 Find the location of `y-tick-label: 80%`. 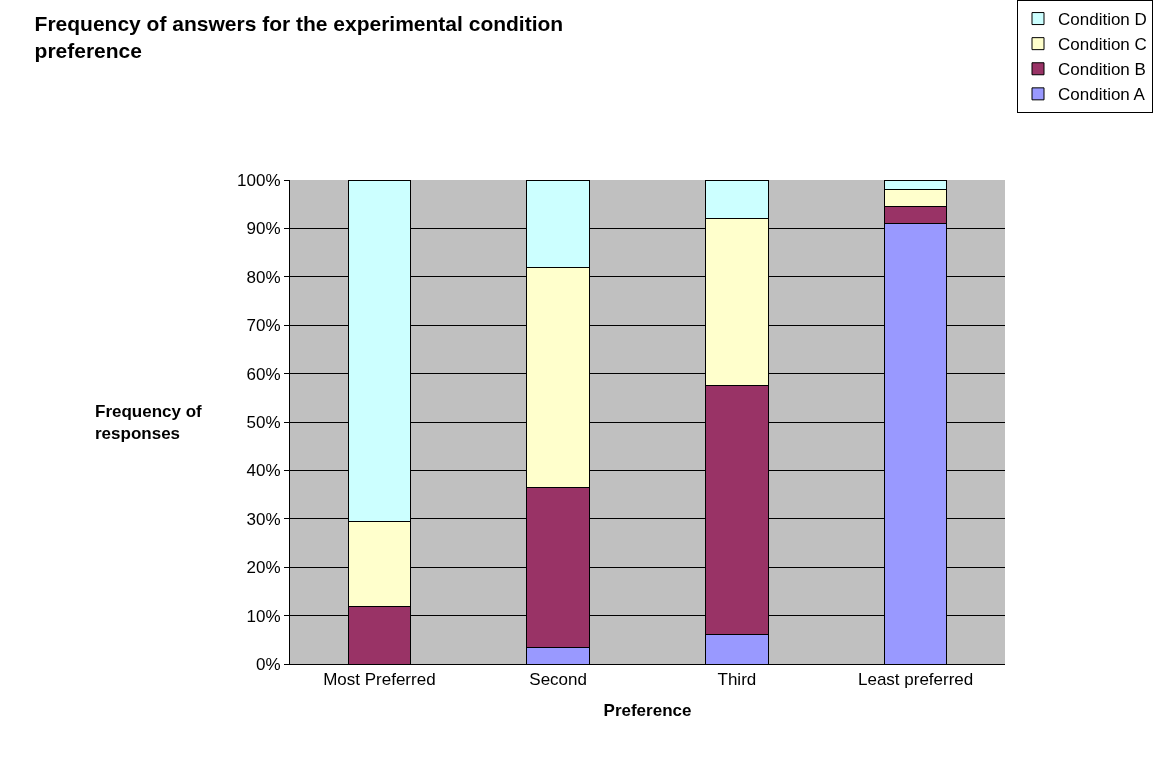

y-tick-label: 80% is located at coordinates (263, 277).